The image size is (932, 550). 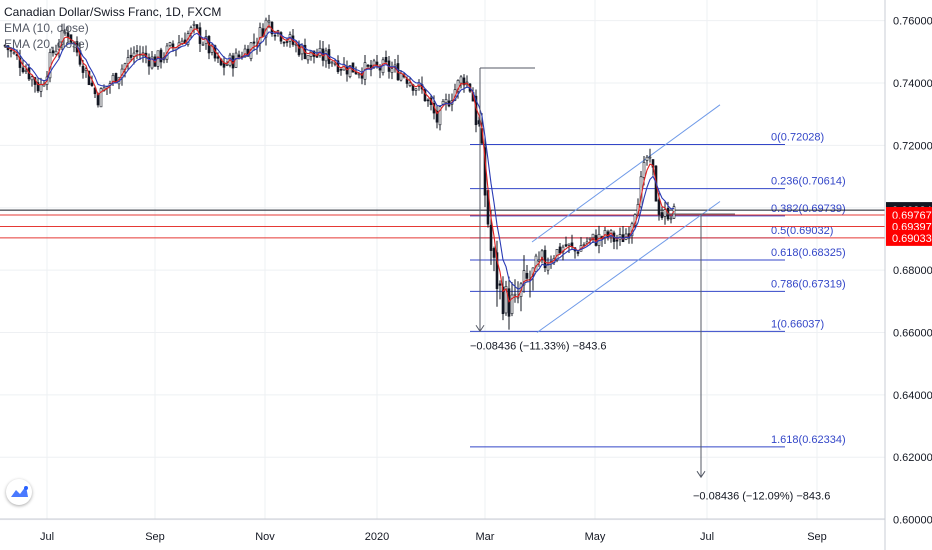 I want to click on x-tick-label: Nov, so click(x=265, y=537).